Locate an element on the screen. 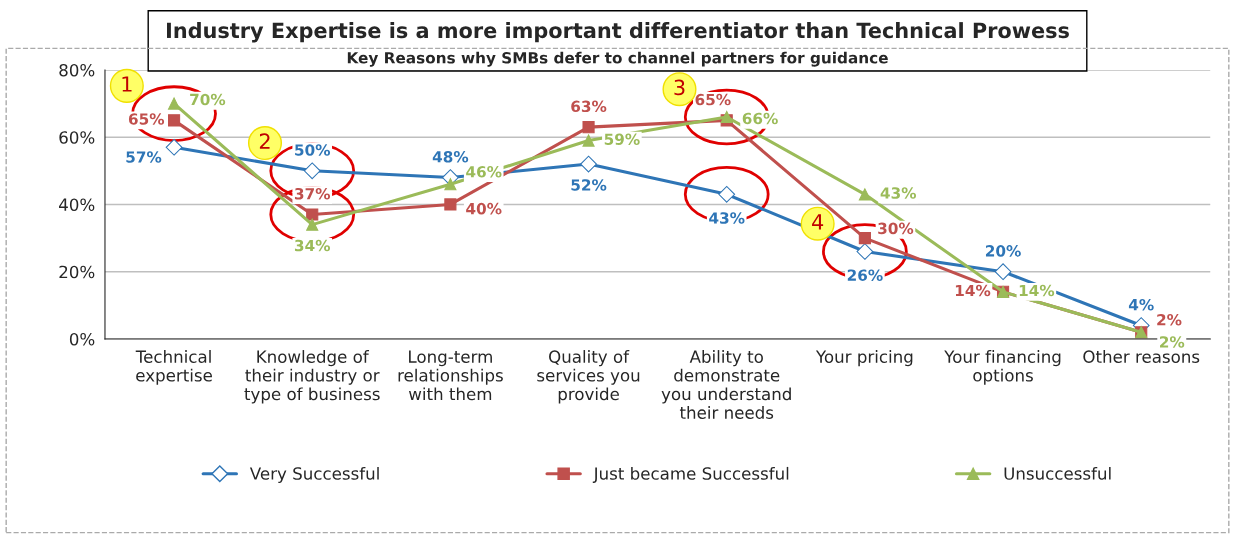  data-label: 40% is located at coordinates (484, 208).